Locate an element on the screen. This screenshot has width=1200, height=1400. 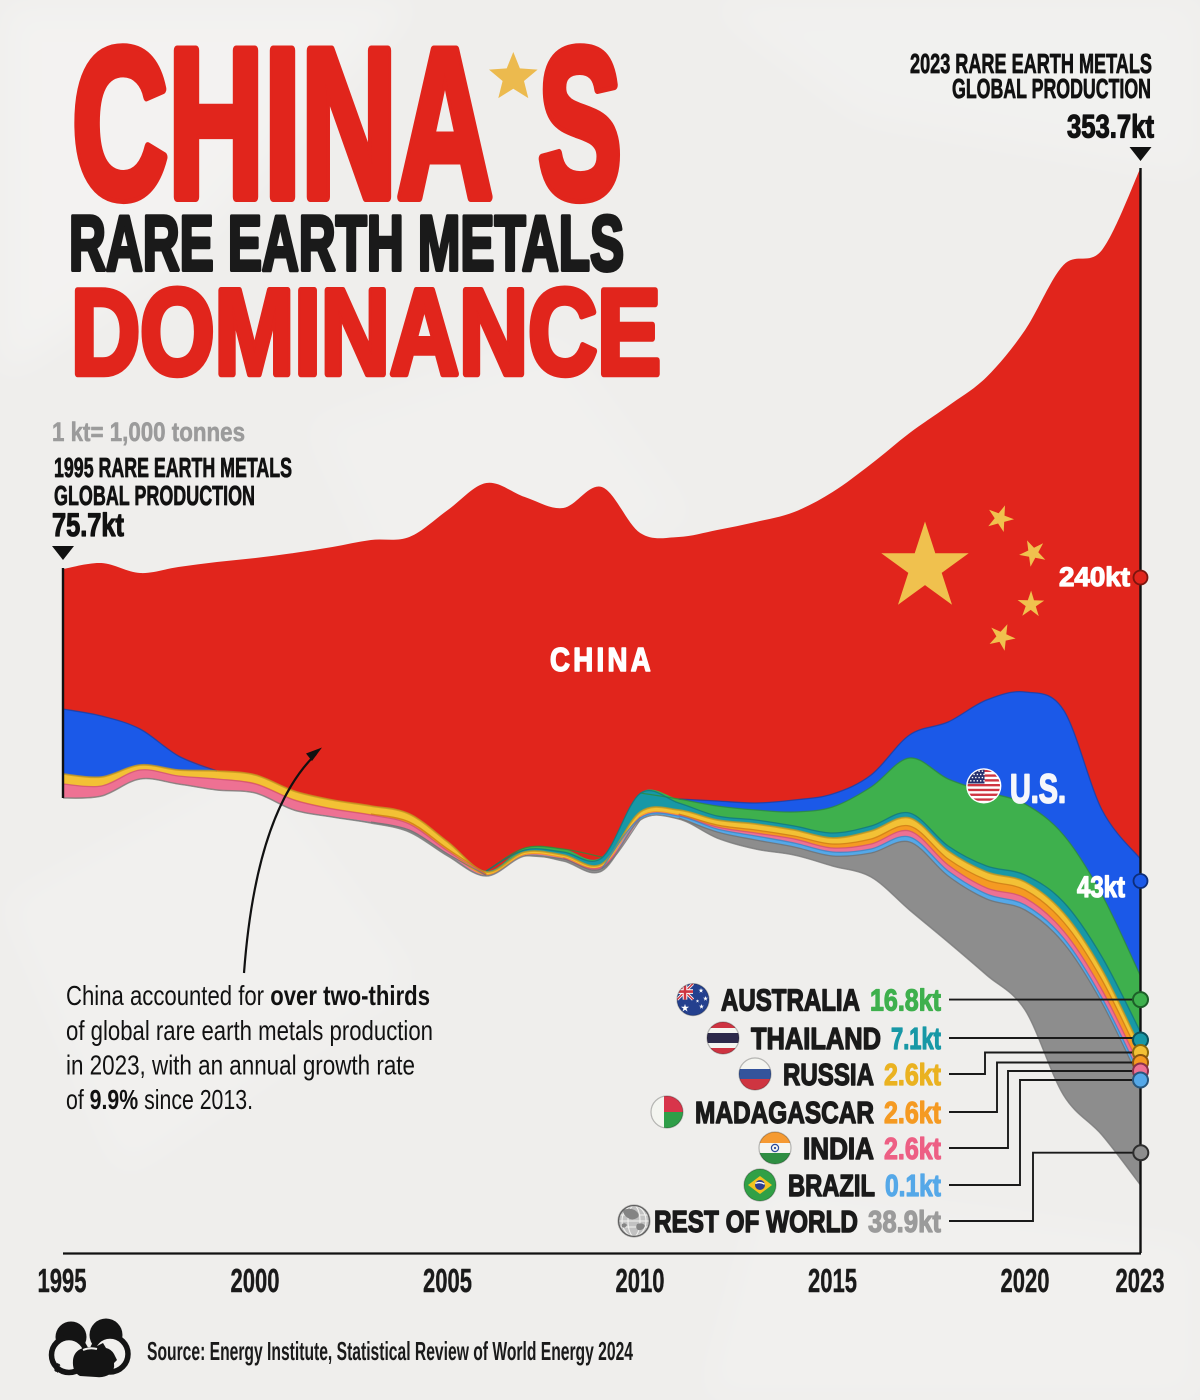
svg-text: 2000 is located at coordinates (255, 1280).